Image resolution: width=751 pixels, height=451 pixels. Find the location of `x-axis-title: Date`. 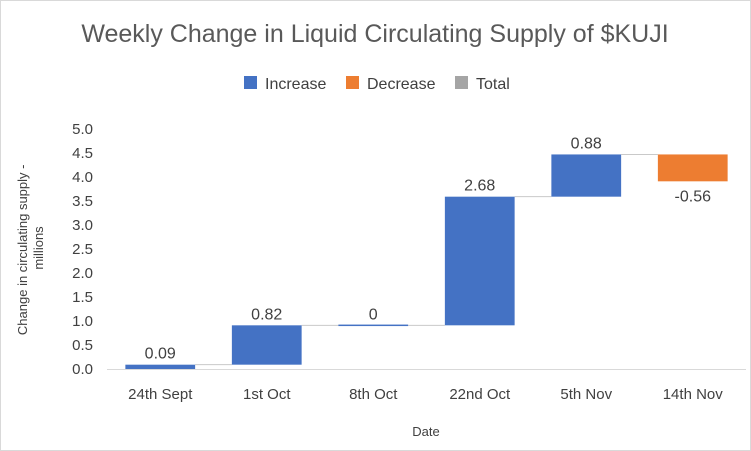

x-axis-title: Date is located at coordinates (425, 431).